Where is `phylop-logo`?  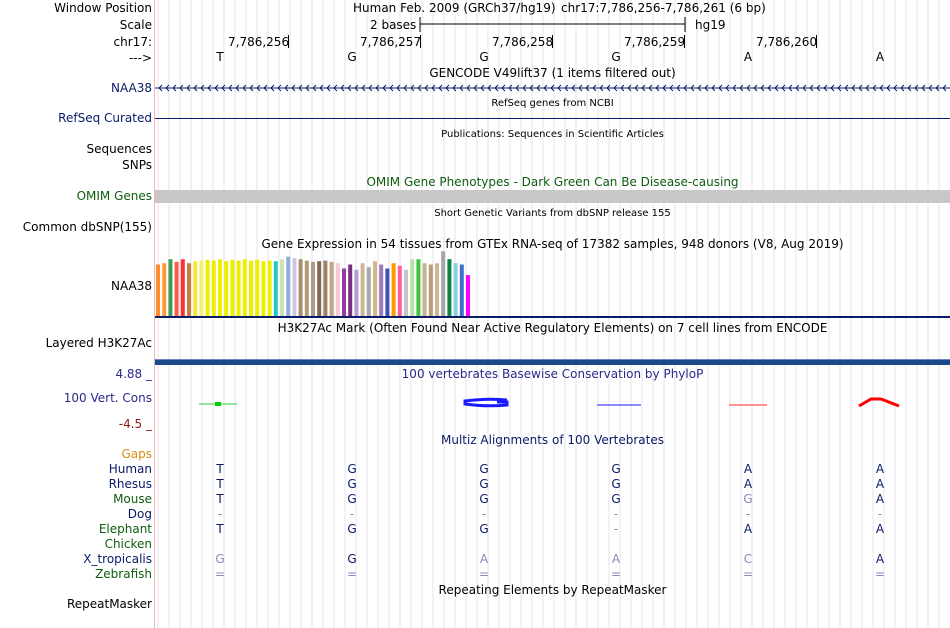
phylop-logo is located at coordinates (552, 403).